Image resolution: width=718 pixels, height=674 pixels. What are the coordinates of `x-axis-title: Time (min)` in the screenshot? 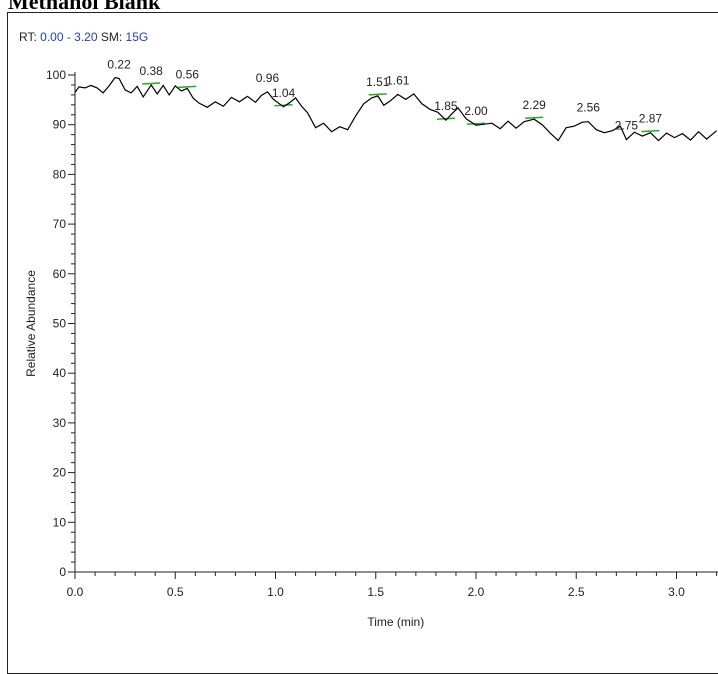 It's located at (395, 622).